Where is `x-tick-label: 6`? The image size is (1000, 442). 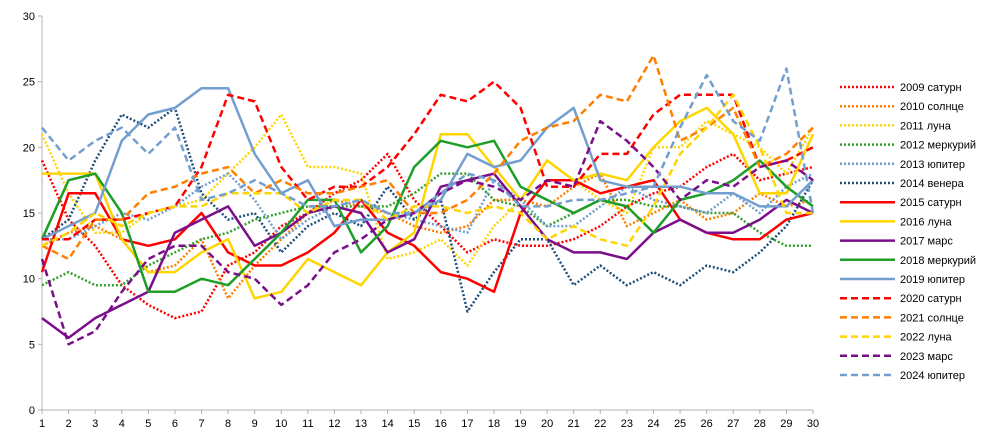
x-tick-label: 6 is located at coordinates (175, 424).